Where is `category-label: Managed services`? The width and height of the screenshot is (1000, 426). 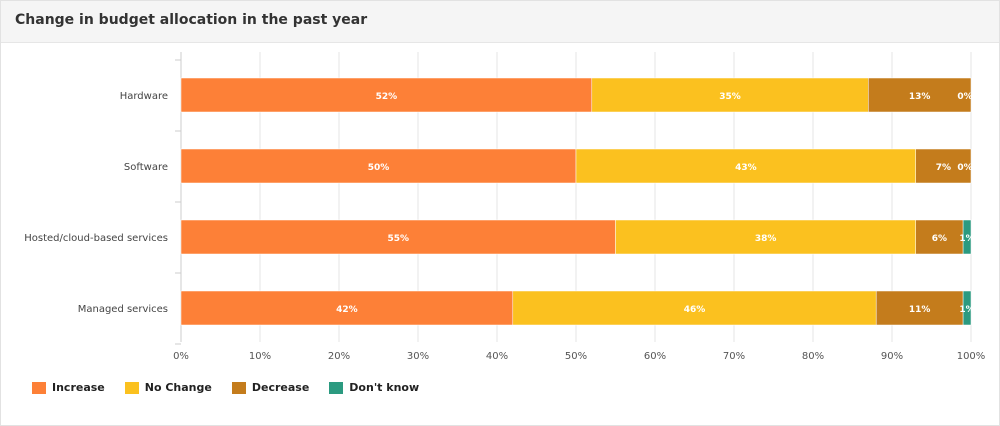 category-label: Managed services is located at coordinates (123, 309).